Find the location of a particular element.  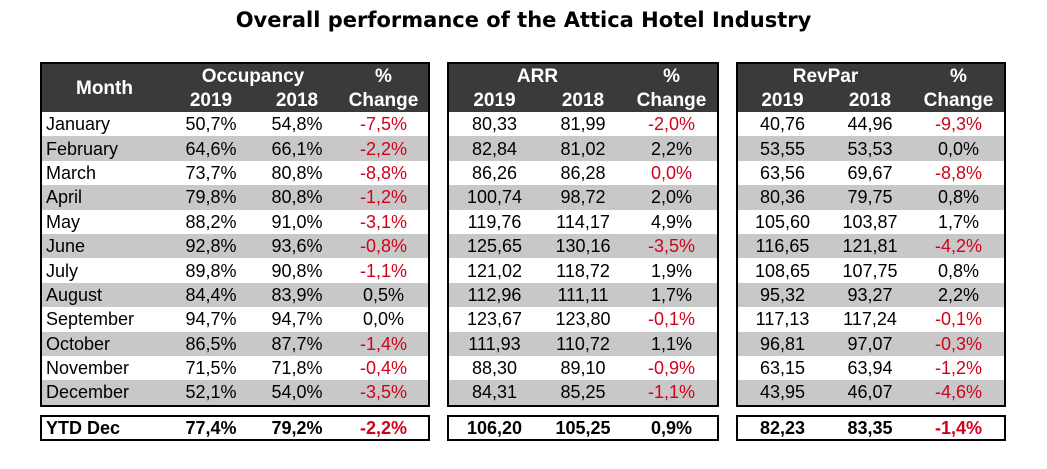

table-row: 82,84 81,02 2,2% is located at coordinates (583, 148).